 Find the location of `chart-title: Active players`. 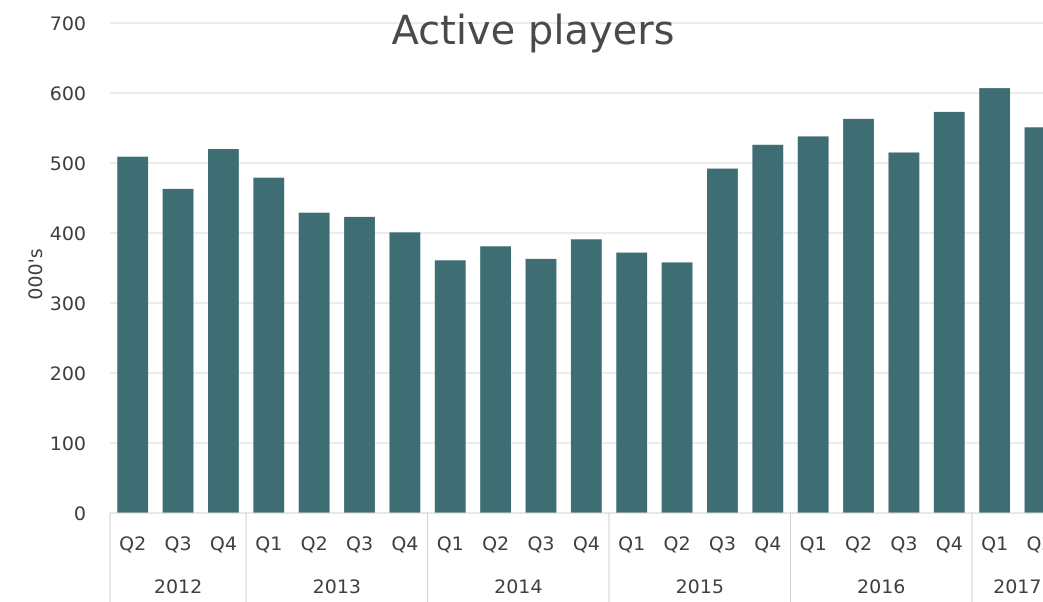

chart-title: Active players is located at coordinates (532, 31).